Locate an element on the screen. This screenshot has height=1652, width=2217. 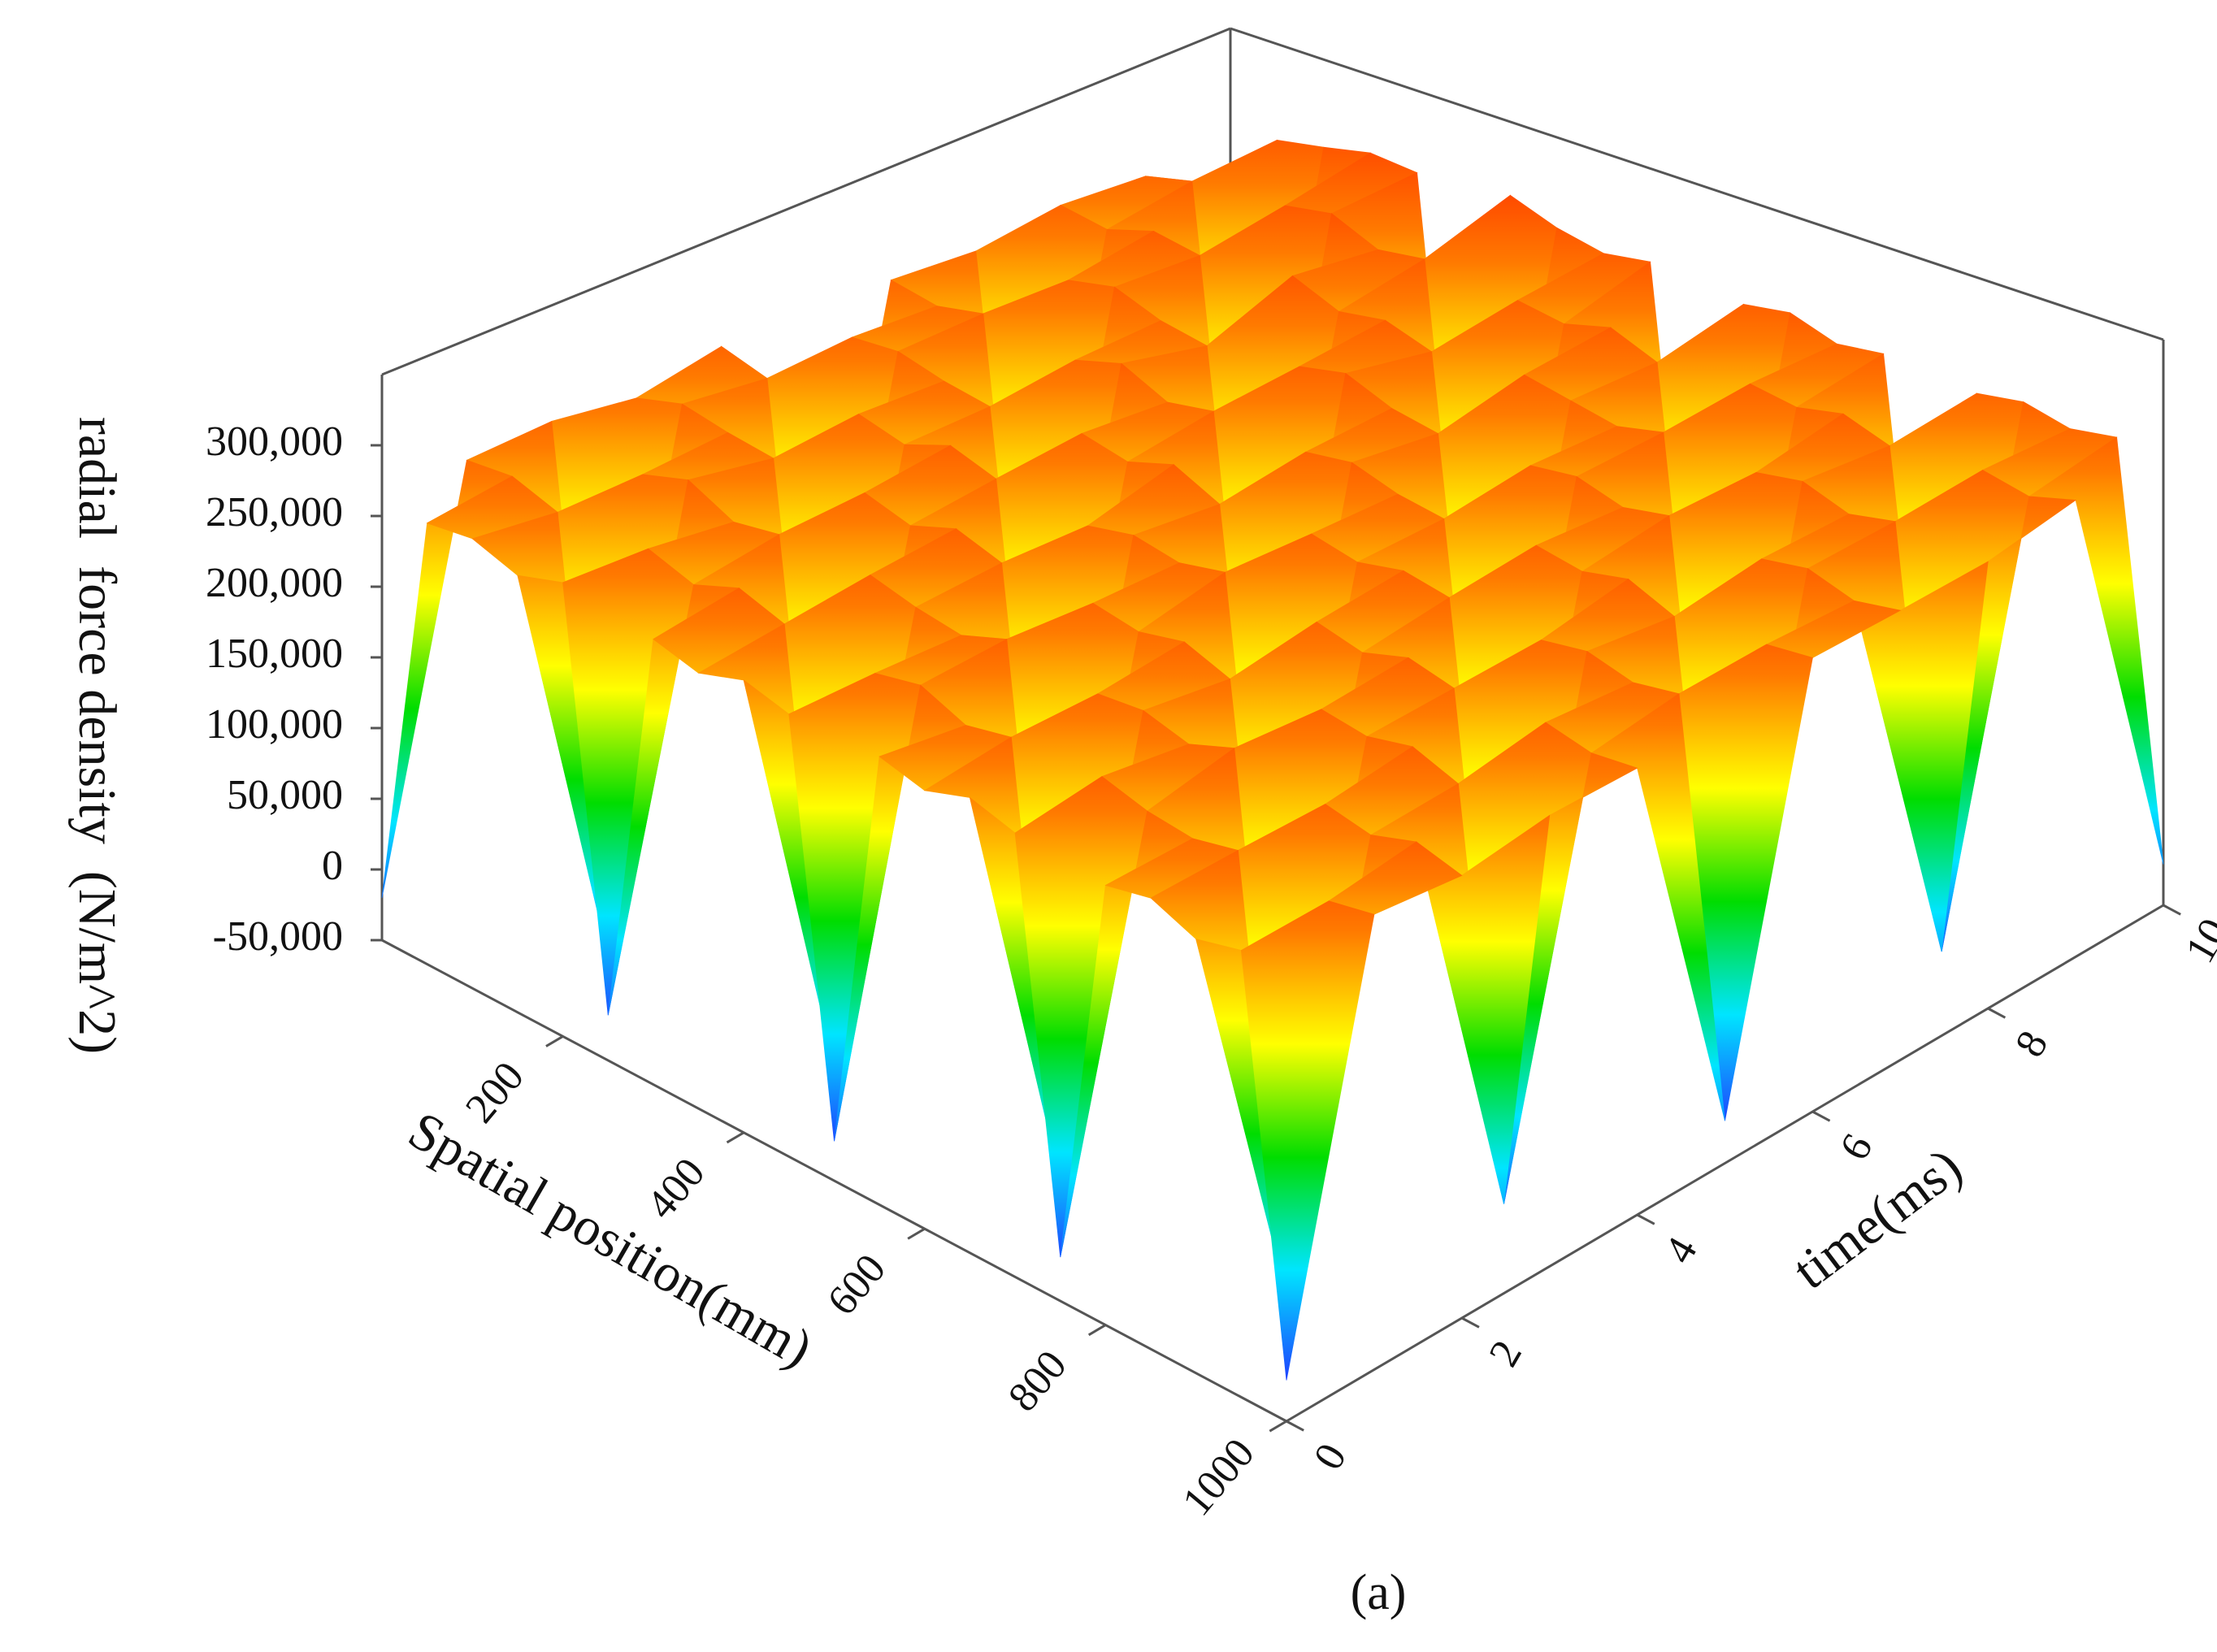
y-tick-label: 2 is located at coordinates (1506, 1353).